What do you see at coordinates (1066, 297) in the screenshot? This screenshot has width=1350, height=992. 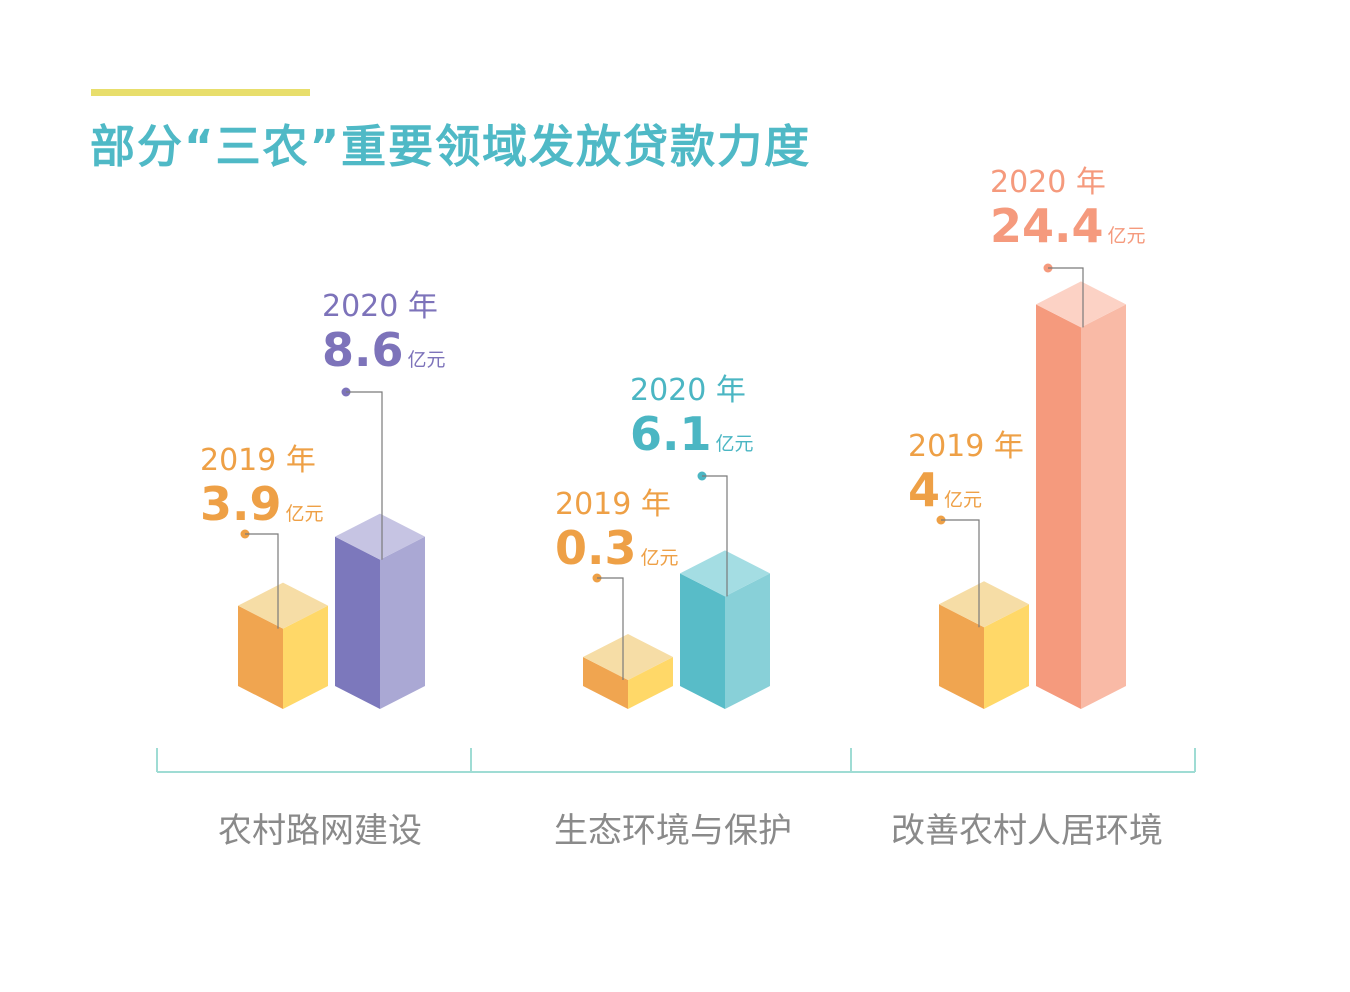 I see `leader-2020-2-line` at bounding box center [1066, 297].